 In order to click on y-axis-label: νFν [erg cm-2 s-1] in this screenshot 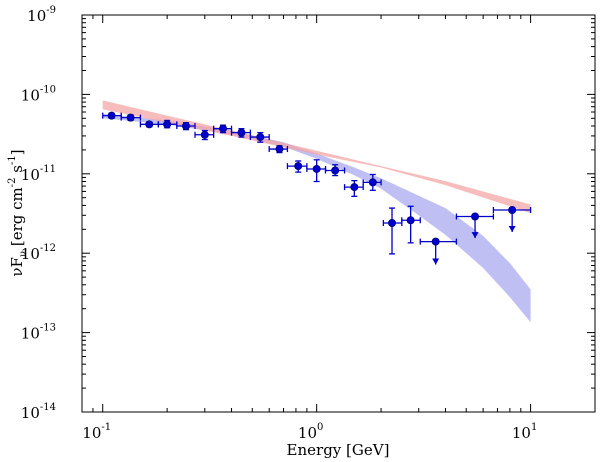, I will do `click(18, 212)`.